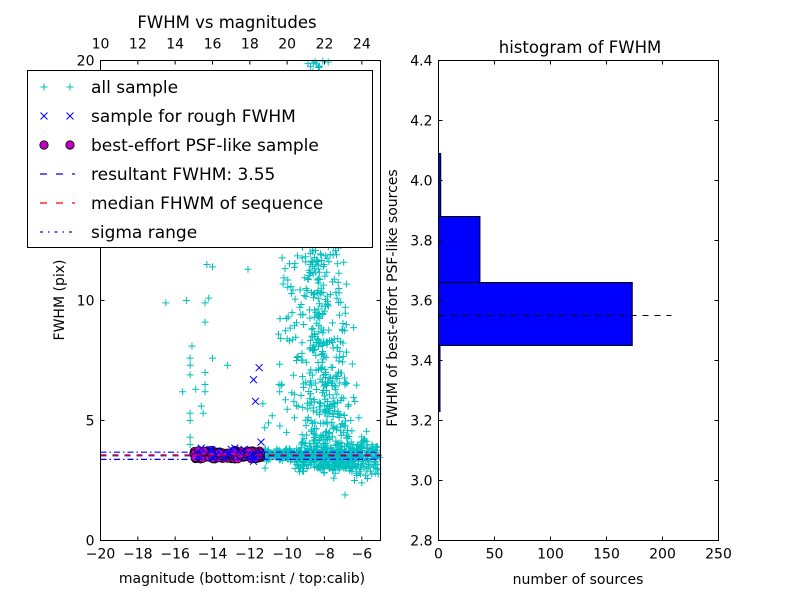  I want to click on x-tick-label: −14, so click(213, 555).